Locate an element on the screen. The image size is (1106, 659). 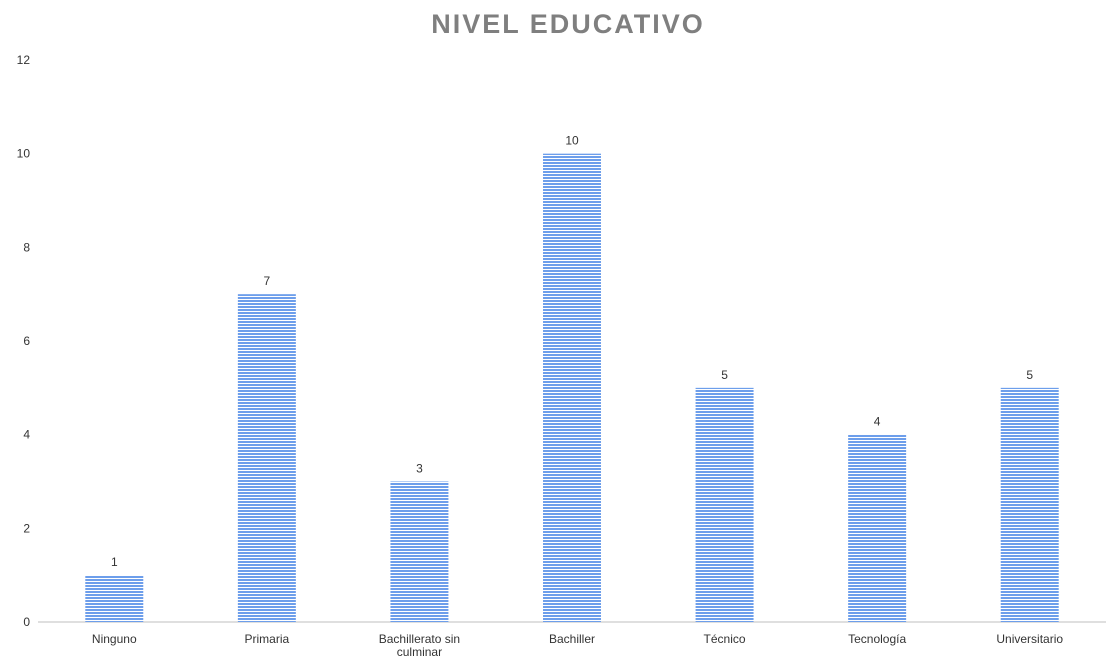
data-label: 3 is located at coordinates (419, 469).